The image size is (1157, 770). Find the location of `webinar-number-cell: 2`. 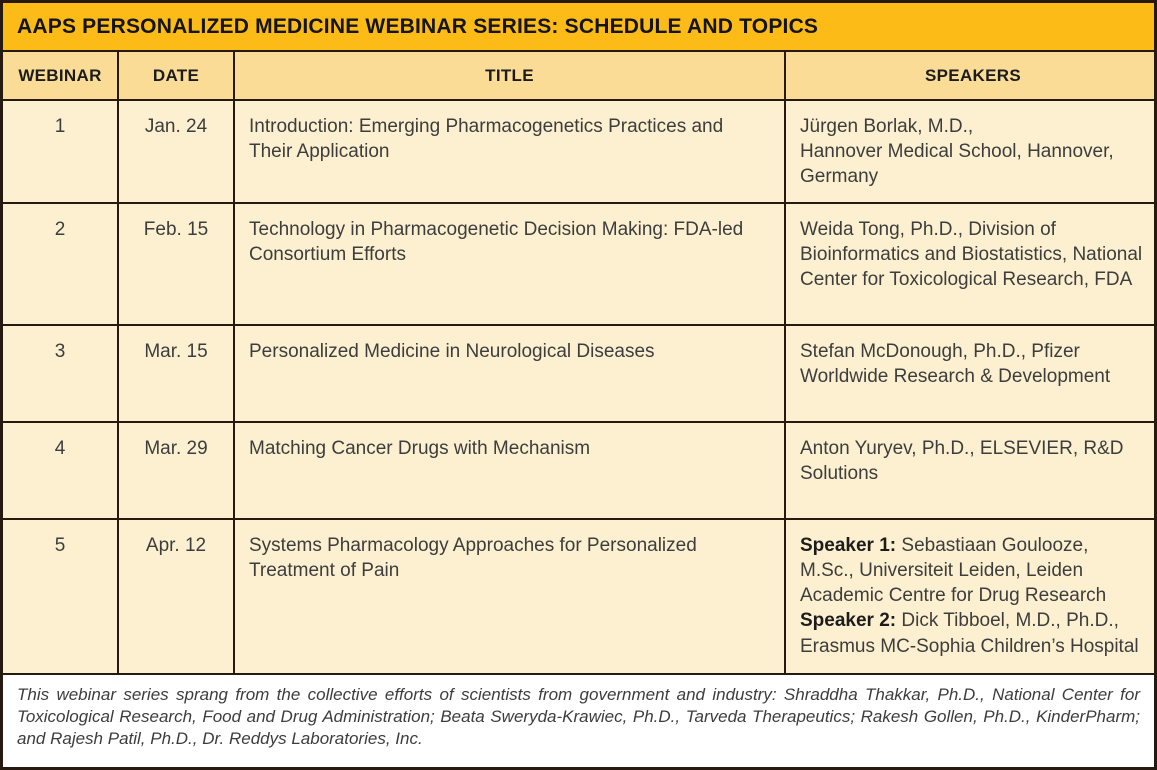

webinar-number-cell: 2 is located at coordinates (61, 264).